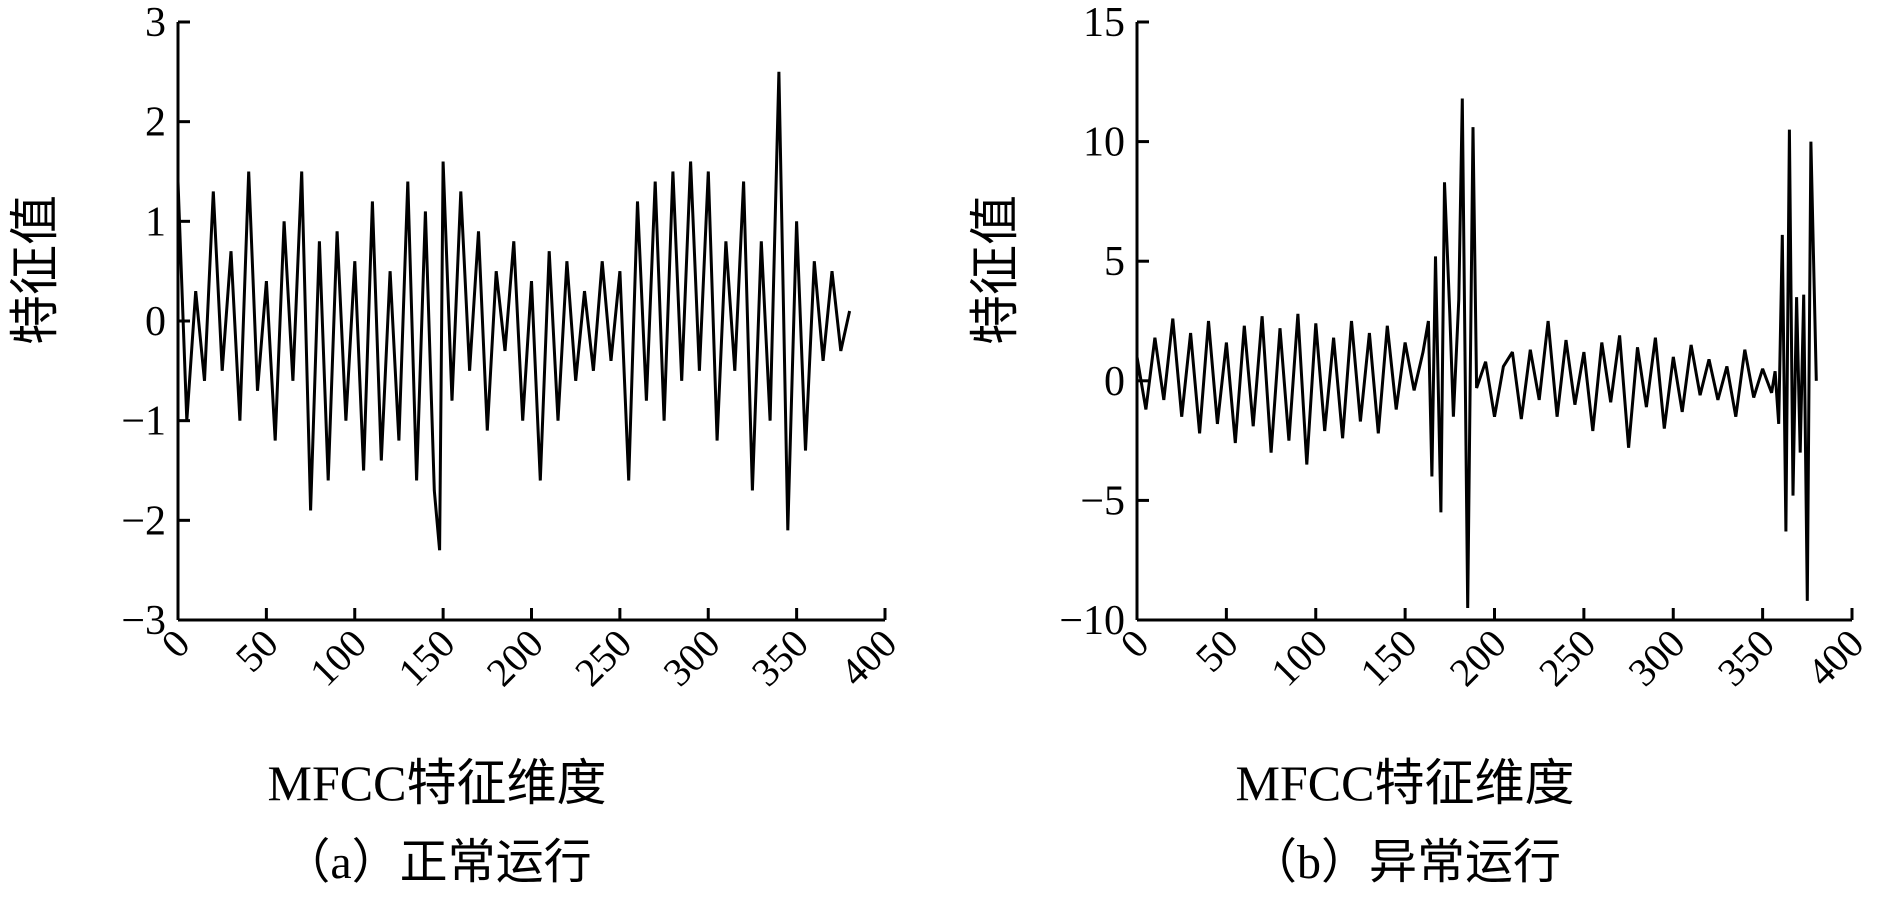  I want to click on panel-a-x-tick-label: 300, so click(691, 658).